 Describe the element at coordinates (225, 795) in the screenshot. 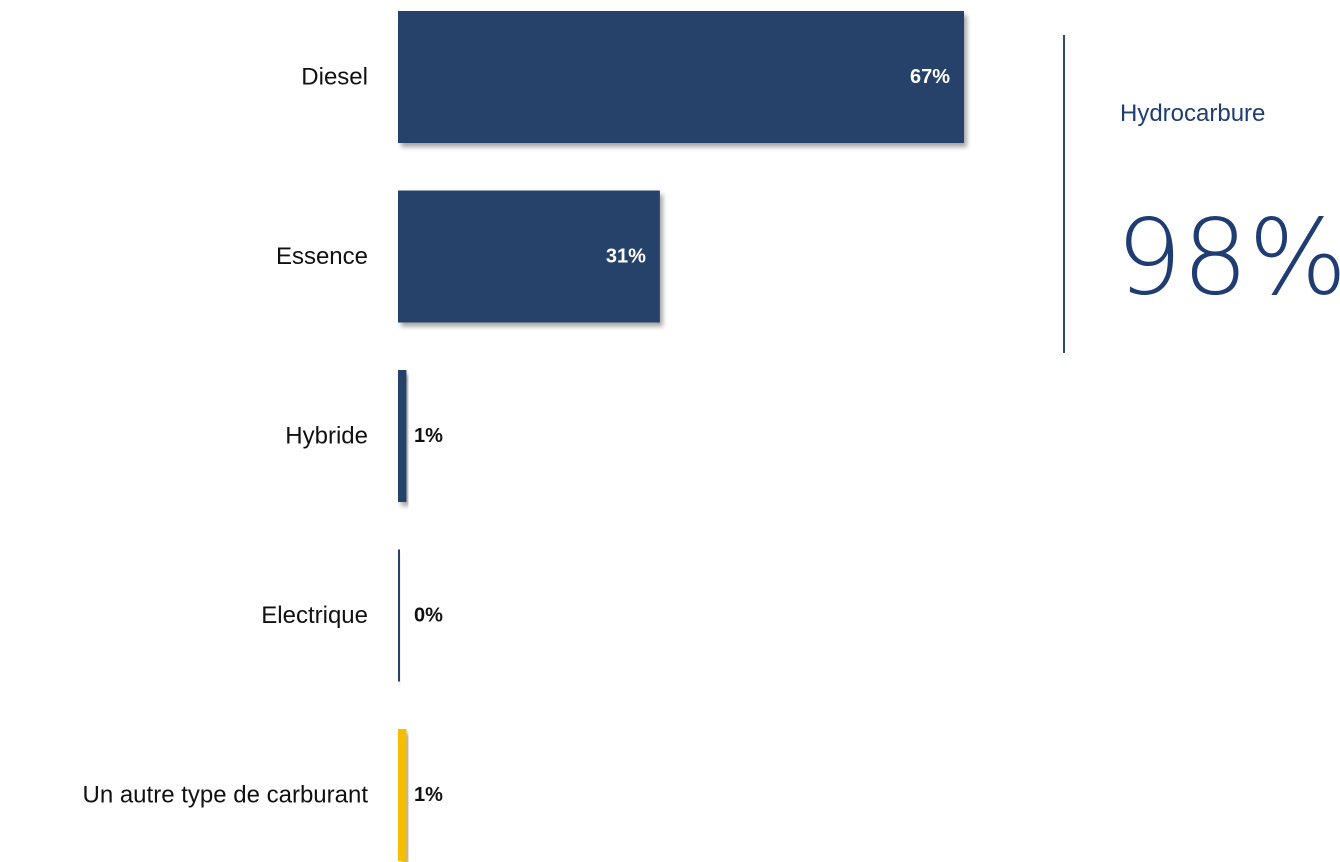

I see `category-label: Un autre type de carburant` at that location.